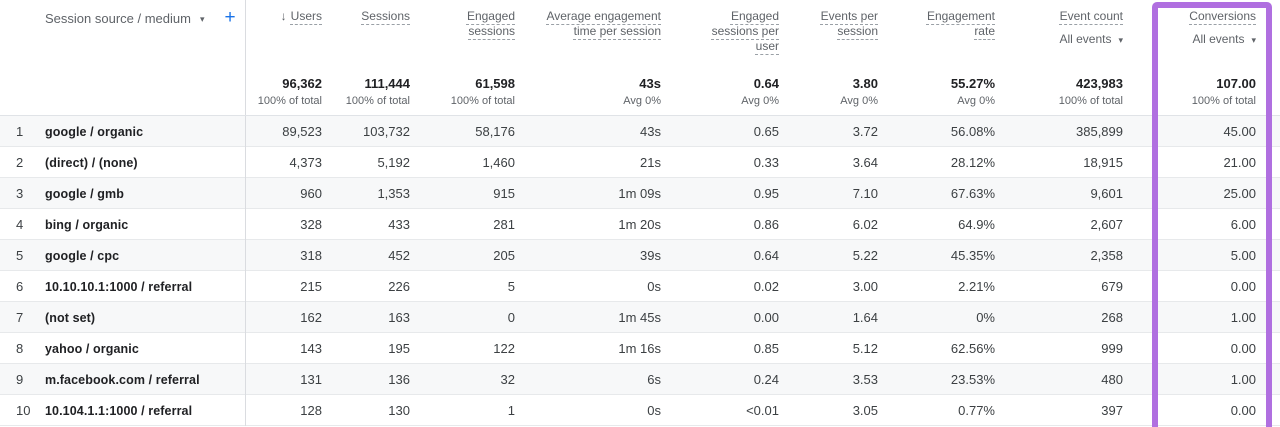  What do you see at coordinates (639, 348) in the screenshot?
I see `cell-avg-engagement-time: 1m 16s` at bounding box center [639, 348].